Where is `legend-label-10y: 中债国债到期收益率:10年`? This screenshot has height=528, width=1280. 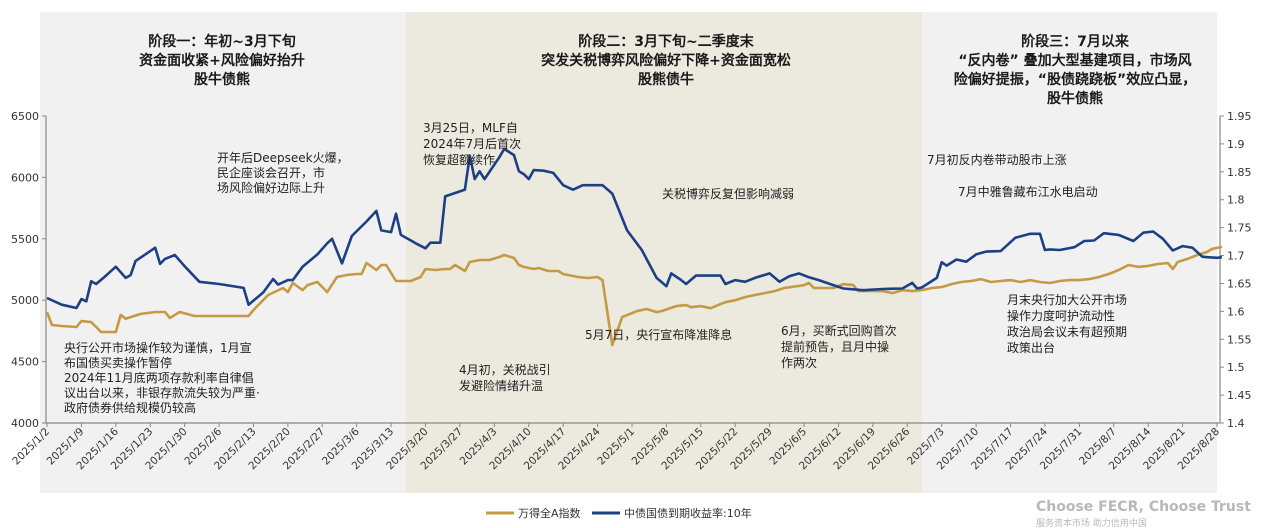
legend-label-10y: 中债国债到期收益率:10年 is located at coordinates (688, 513).